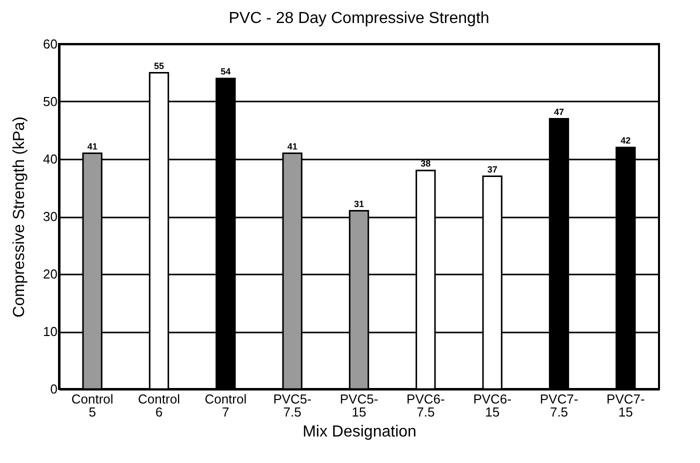 The width and height of the screenshot is (700, 463). Describe the element at coordinates (159, 65) in the screenshot. I see `data-label: 55` at that location.